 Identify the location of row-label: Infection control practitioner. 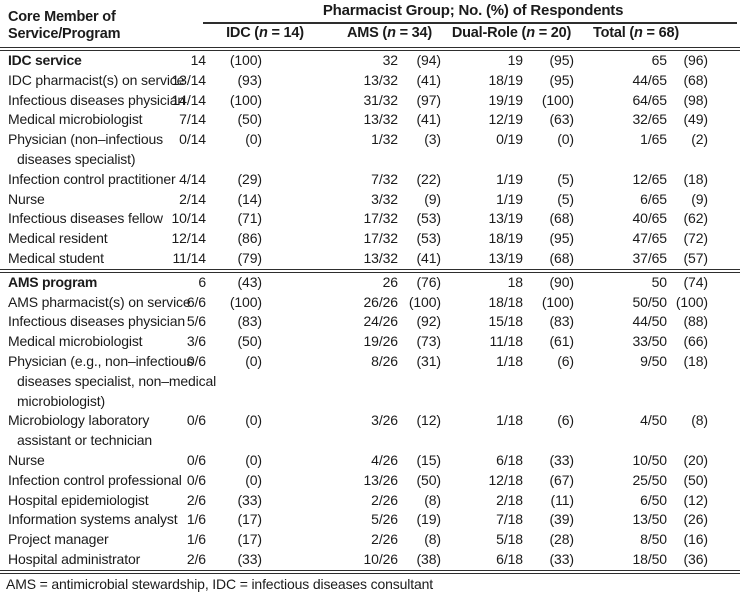
(88, 180).